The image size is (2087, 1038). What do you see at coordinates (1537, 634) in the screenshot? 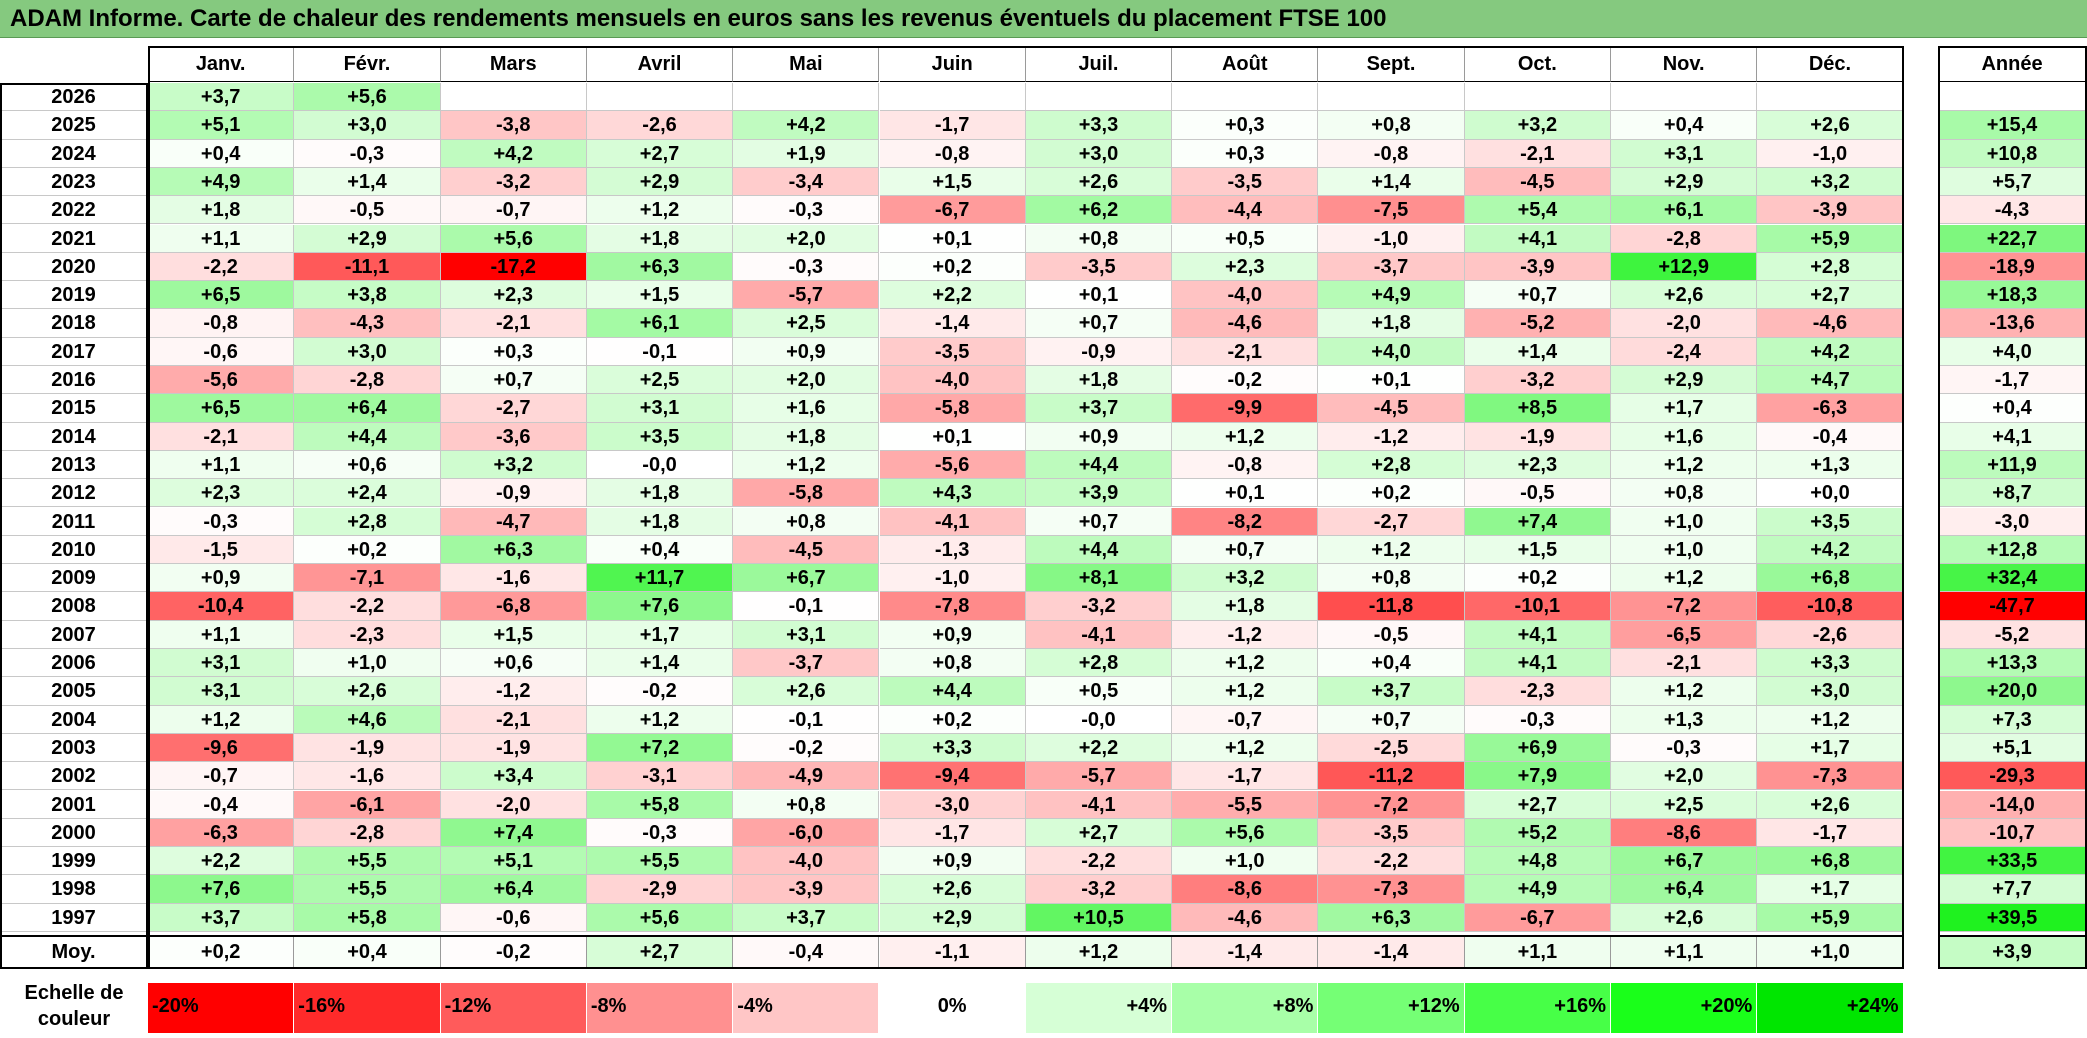
I see `heatmap-cell: +4,1` at bounding box center [1537, 634].